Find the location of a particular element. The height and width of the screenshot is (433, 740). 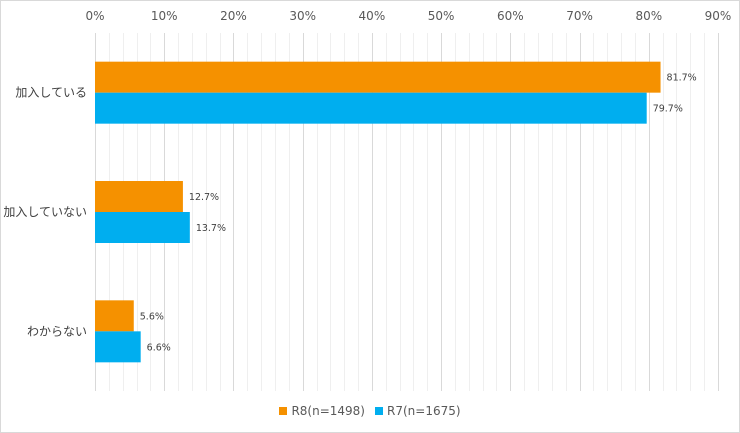

category-label: わからない is located at coordinates (57, 331).